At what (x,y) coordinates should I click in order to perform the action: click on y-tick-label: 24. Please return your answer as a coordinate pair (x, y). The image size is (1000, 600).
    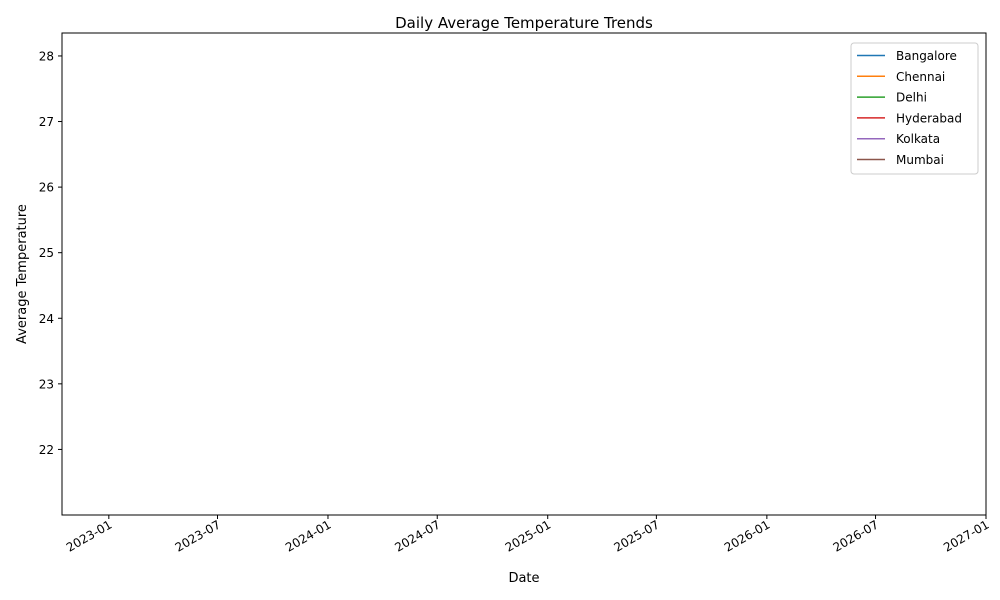
    Looking at the image, I should click on (46, 319).